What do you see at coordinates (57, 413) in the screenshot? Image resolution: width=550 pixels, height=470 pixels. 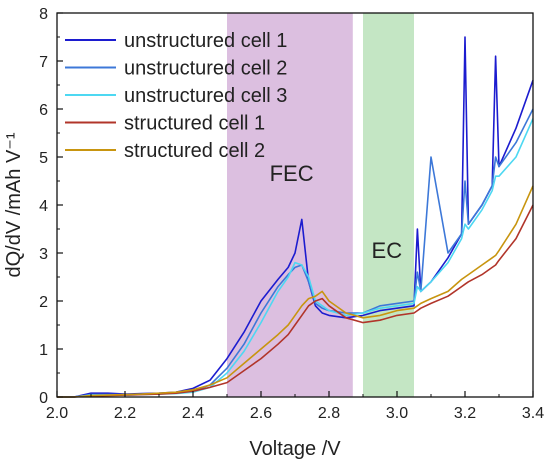 I see `x-tick-label: 2.0` at bounding box center [57, 413].